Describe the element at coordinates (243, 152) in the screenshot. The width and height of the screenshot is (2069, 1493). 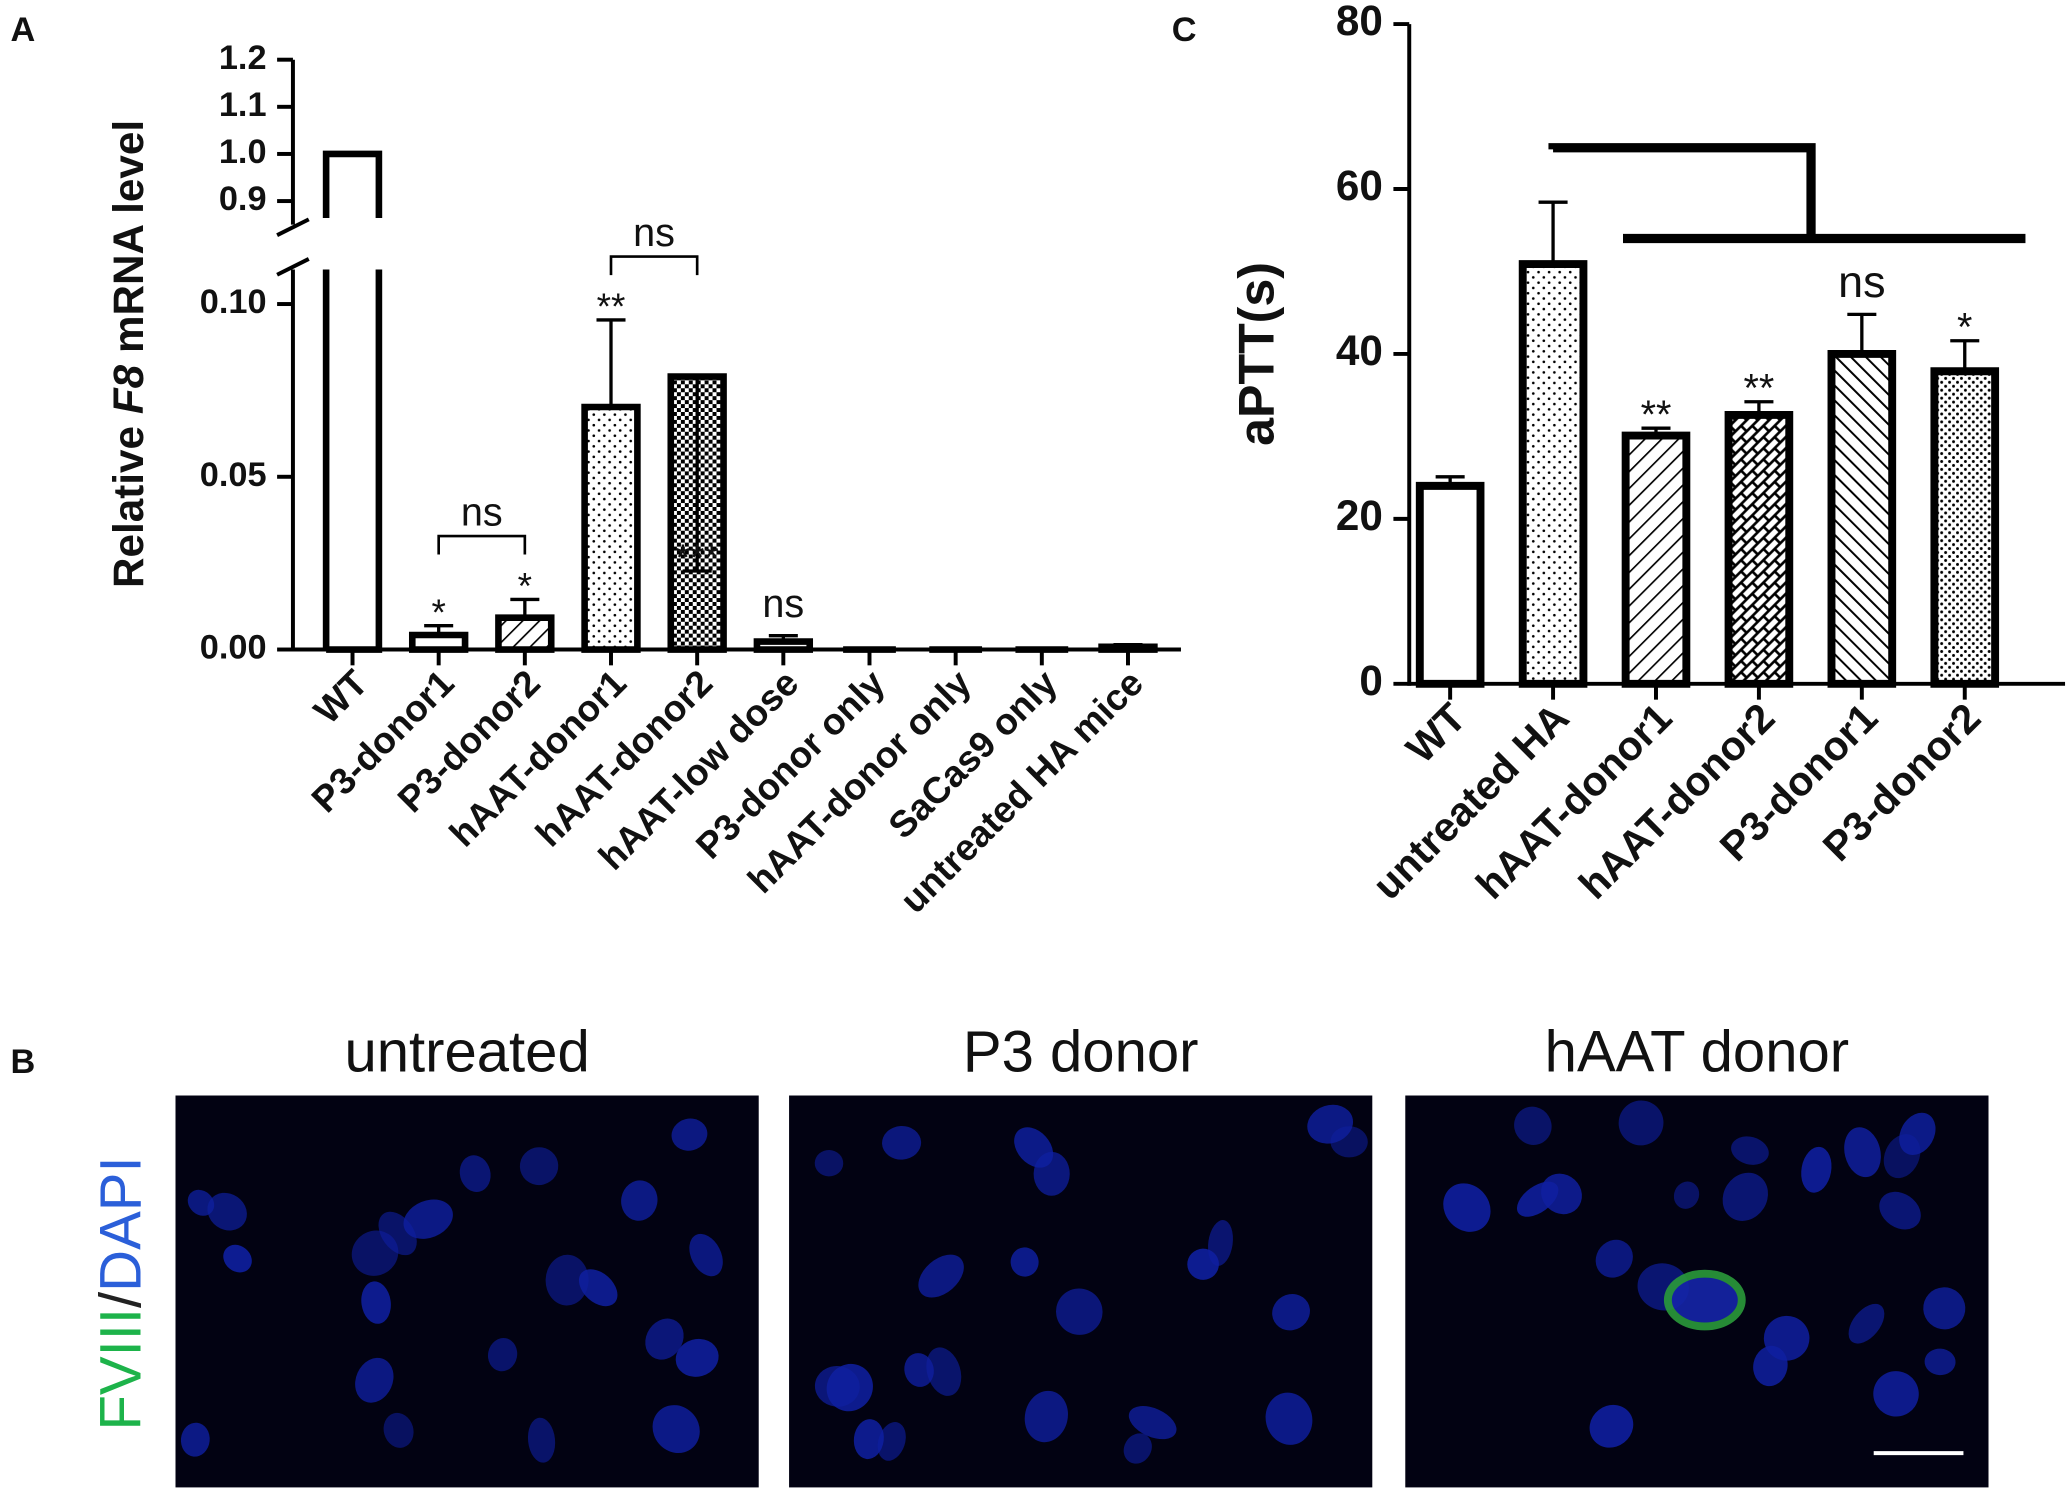
I see `y-tick-label: 1.0` at that location.